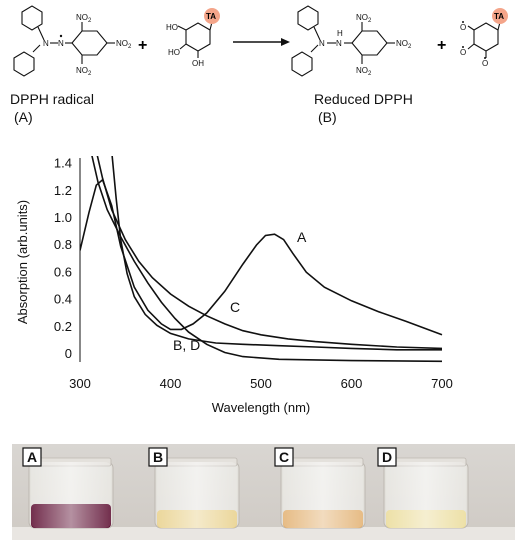 The height and width of the screenshot is (550, 527). Describe the element at coordinates (63, 299) in the screenshot. I see `y-tick-label: 0.4` at that location.